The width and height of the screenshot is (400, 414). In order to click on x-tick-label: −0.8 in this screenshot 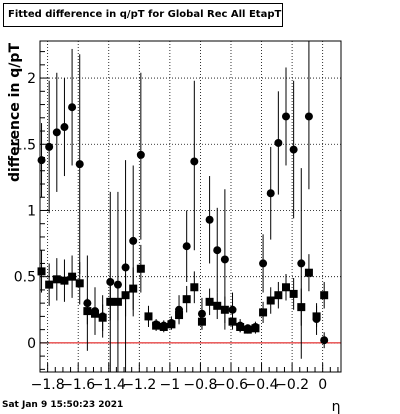, I will do `click(200, 385)`.